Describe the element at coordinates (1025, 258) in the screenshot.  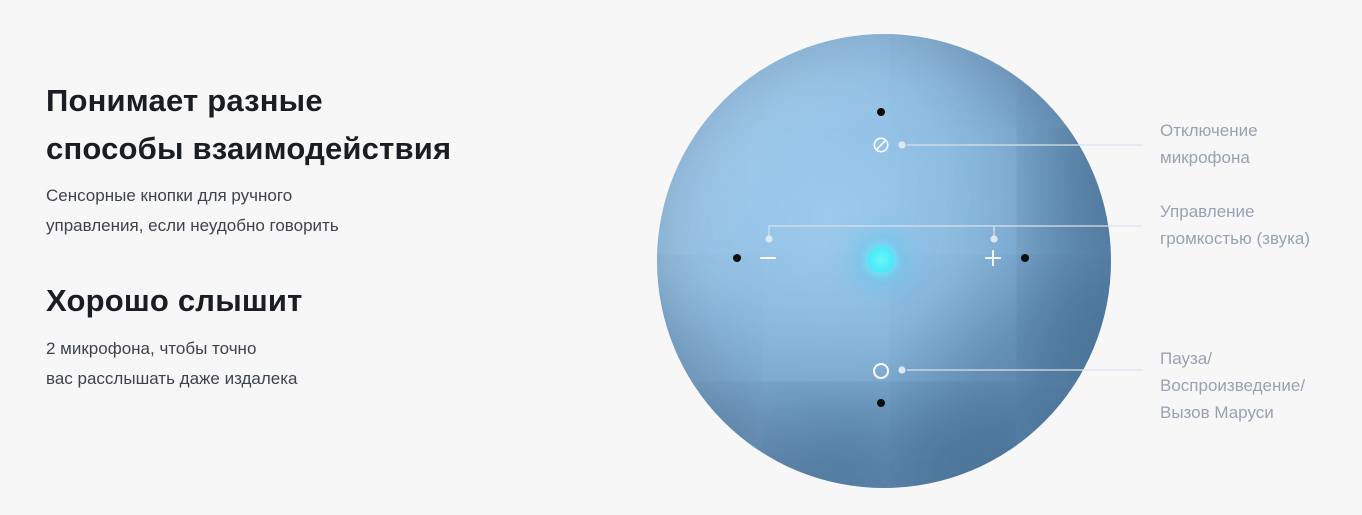
I see `mic-hole-dot-right` at that location.